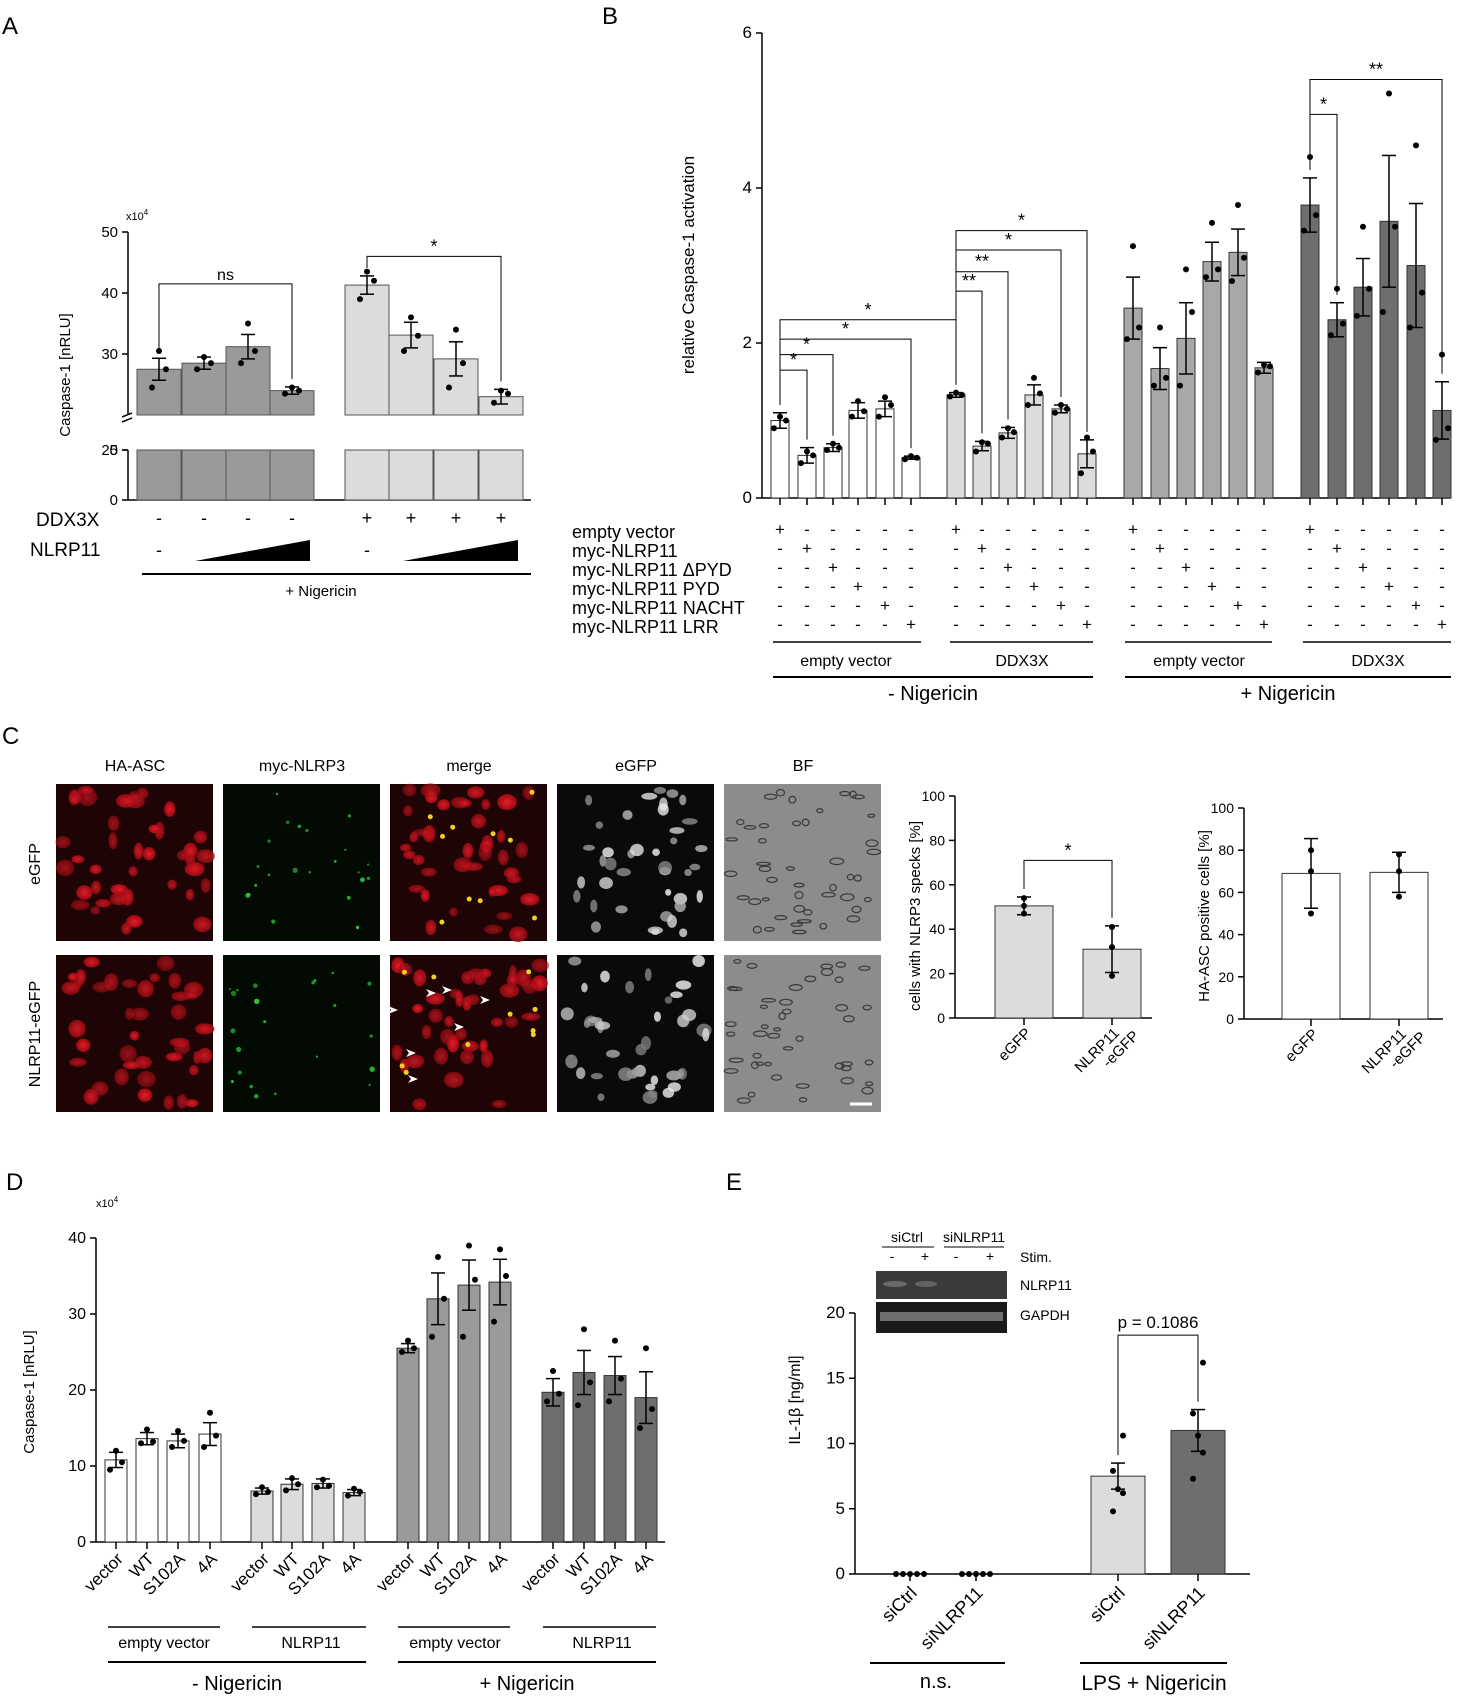 The height and width of the screenshot is (1708, 1467). I want to click on panel-b-group-label-4: DDX3X, so click(1378, 661).